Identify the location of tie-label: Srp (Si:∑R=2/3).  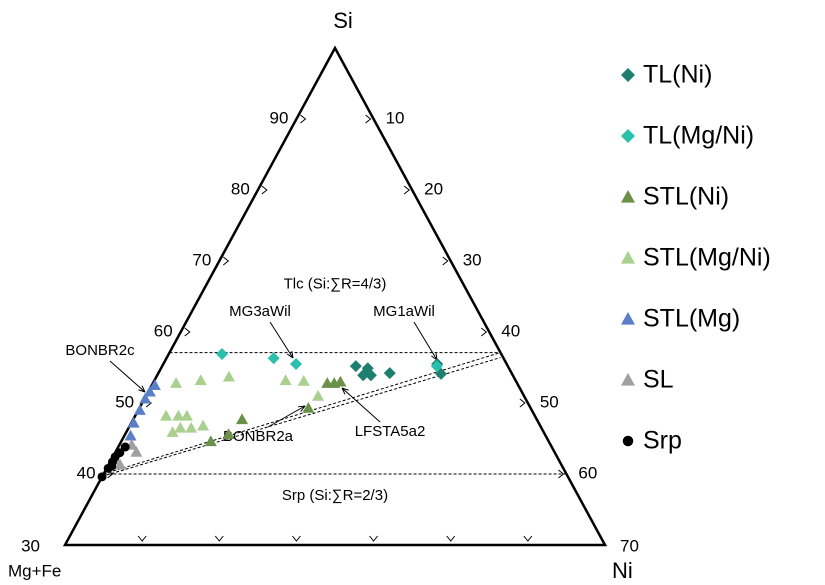
(335, 495).